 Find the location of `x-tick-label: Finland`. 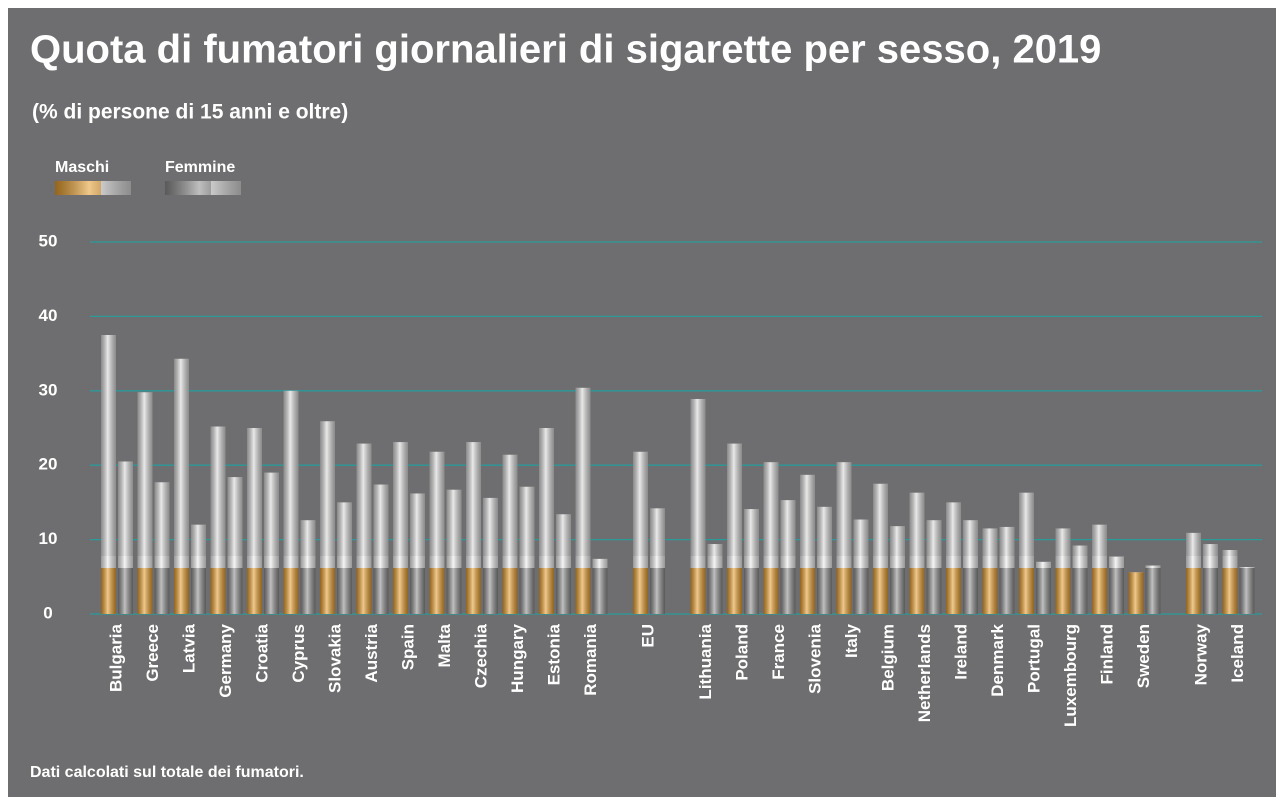

x-tick-label: Finland is located at coordinates (1106, 654).